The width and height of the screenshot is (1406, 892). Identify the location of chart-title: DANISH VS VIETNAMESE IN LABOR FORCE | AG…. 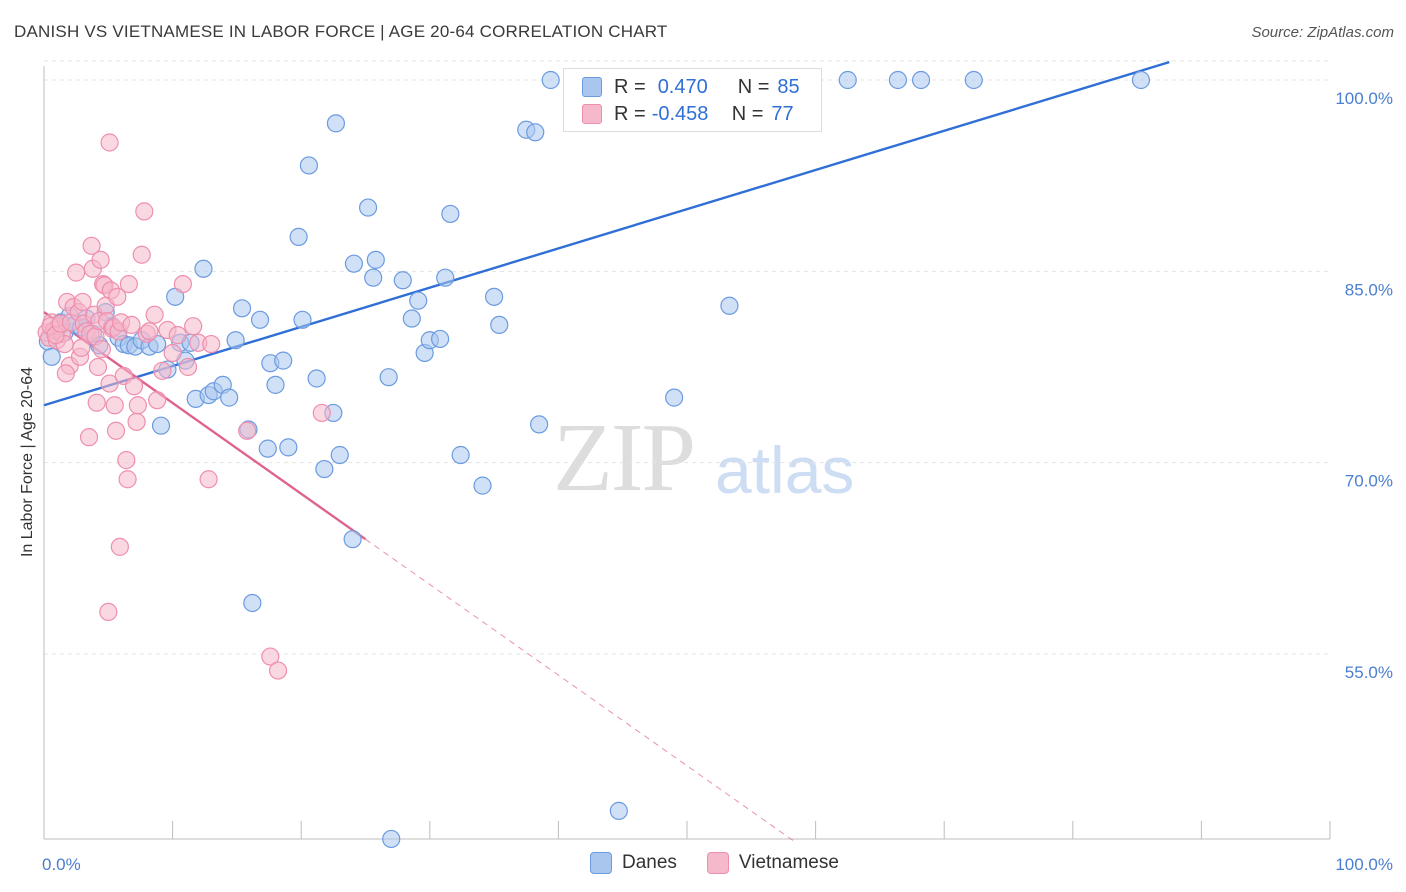
(341, 31).